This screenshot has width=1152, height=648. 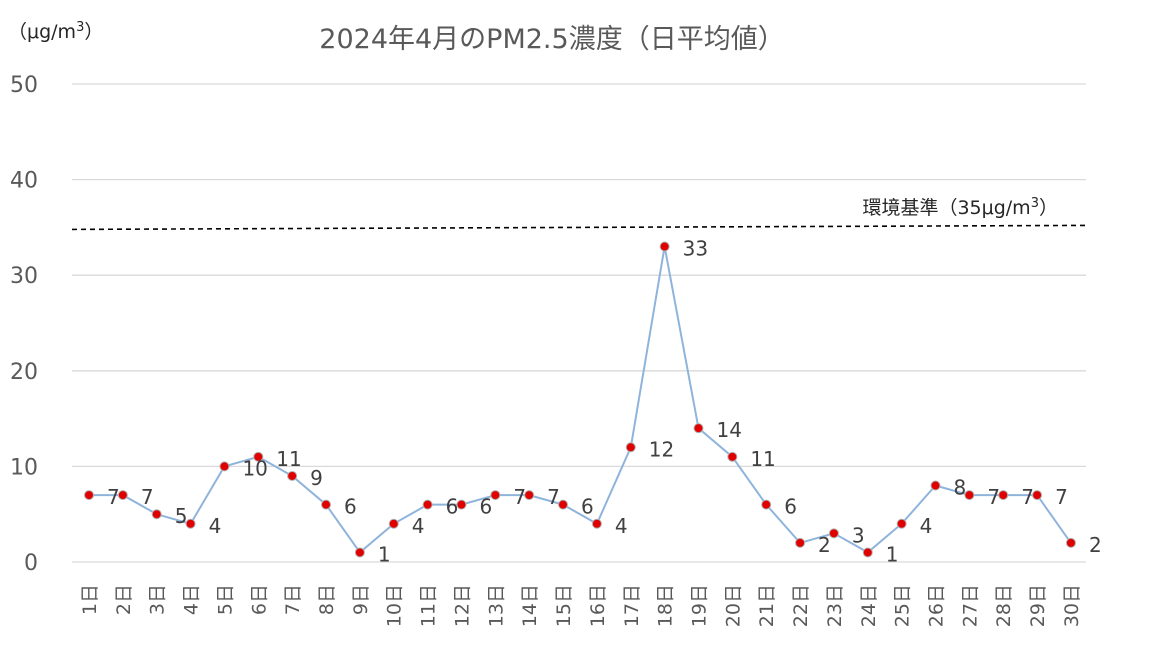 I want to click on y-tick-label: 20, so click(x=24, y=372).